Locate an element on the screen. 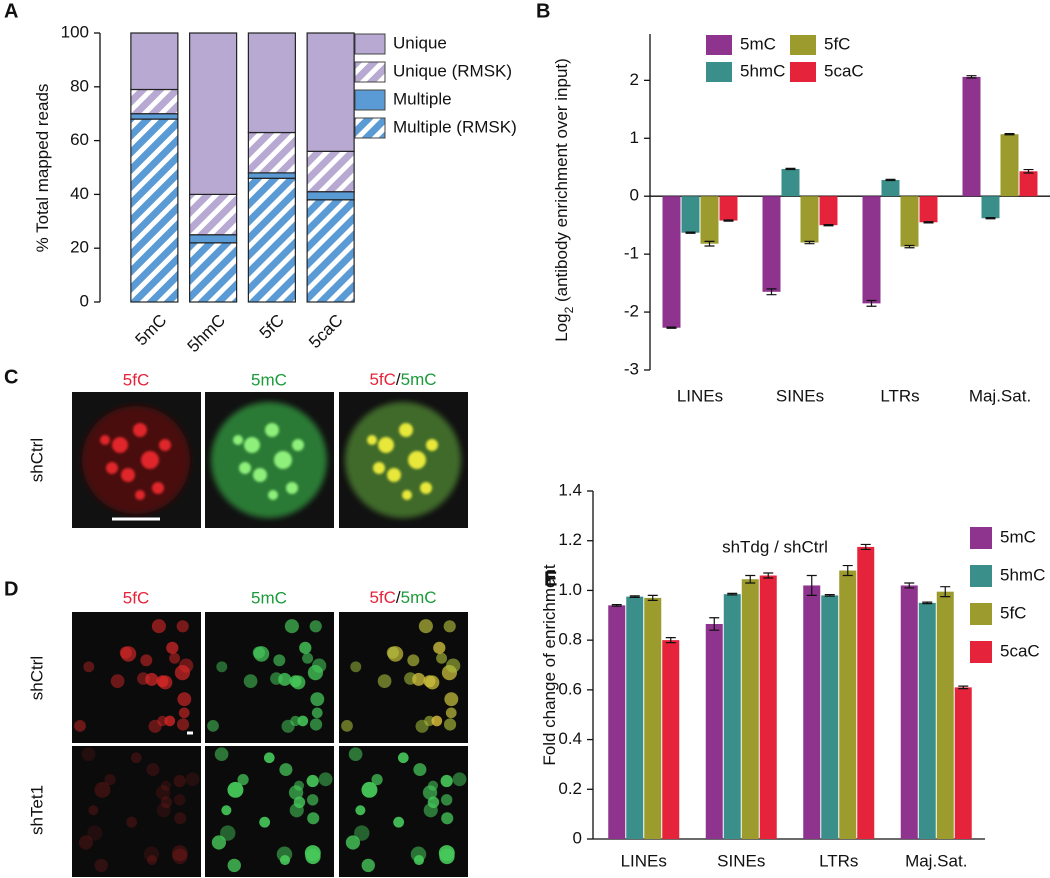  column-label: 5fC is located at coordinates (136, 379).